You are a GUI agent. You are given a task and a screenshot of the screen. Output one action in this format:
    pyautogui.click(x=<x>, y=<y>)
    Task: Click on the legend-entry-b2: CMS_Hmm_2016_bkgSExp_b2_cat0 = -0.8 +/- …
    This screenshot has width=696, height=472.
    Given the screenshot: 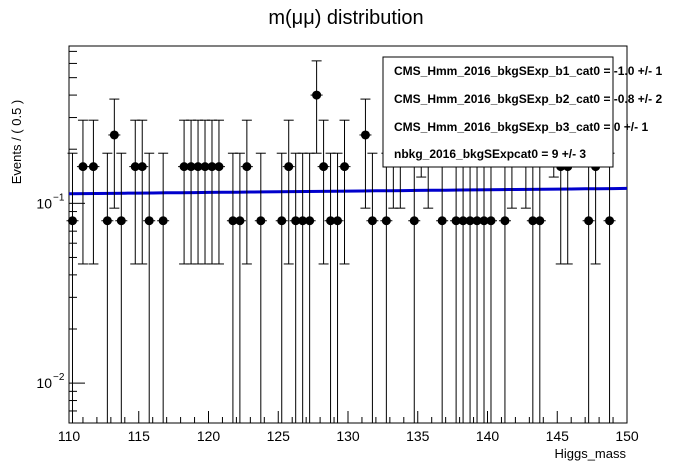 What is the action you would take?
    pyautogui.click(x=528, y=99)
    